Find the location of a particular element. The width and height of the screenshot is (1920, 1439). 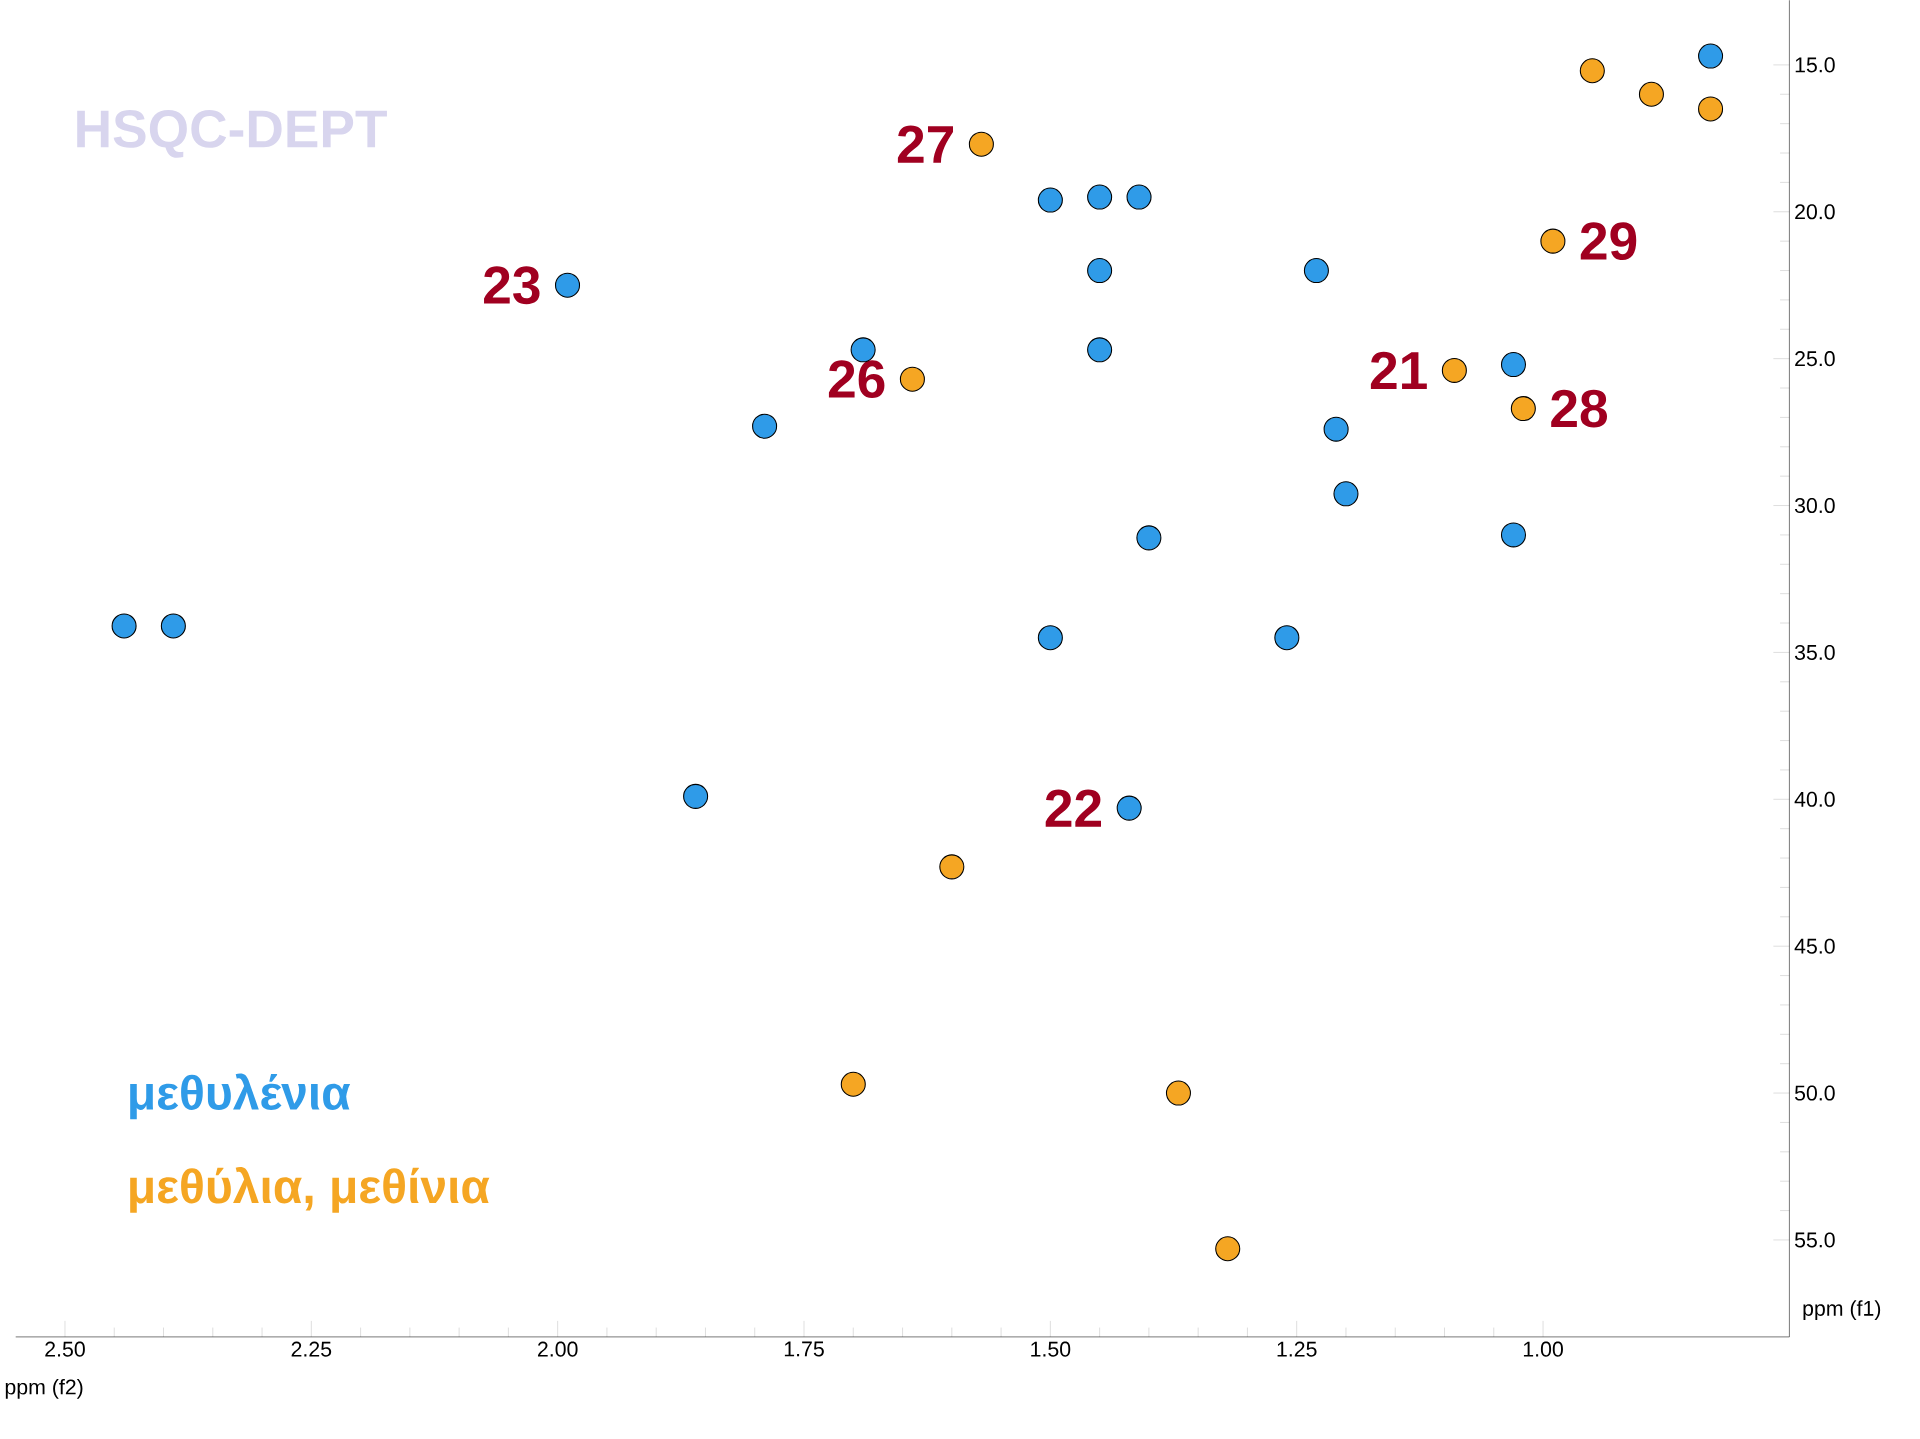

y-axis-title: ppm (f1) is located at coordinates (1842, 1309).